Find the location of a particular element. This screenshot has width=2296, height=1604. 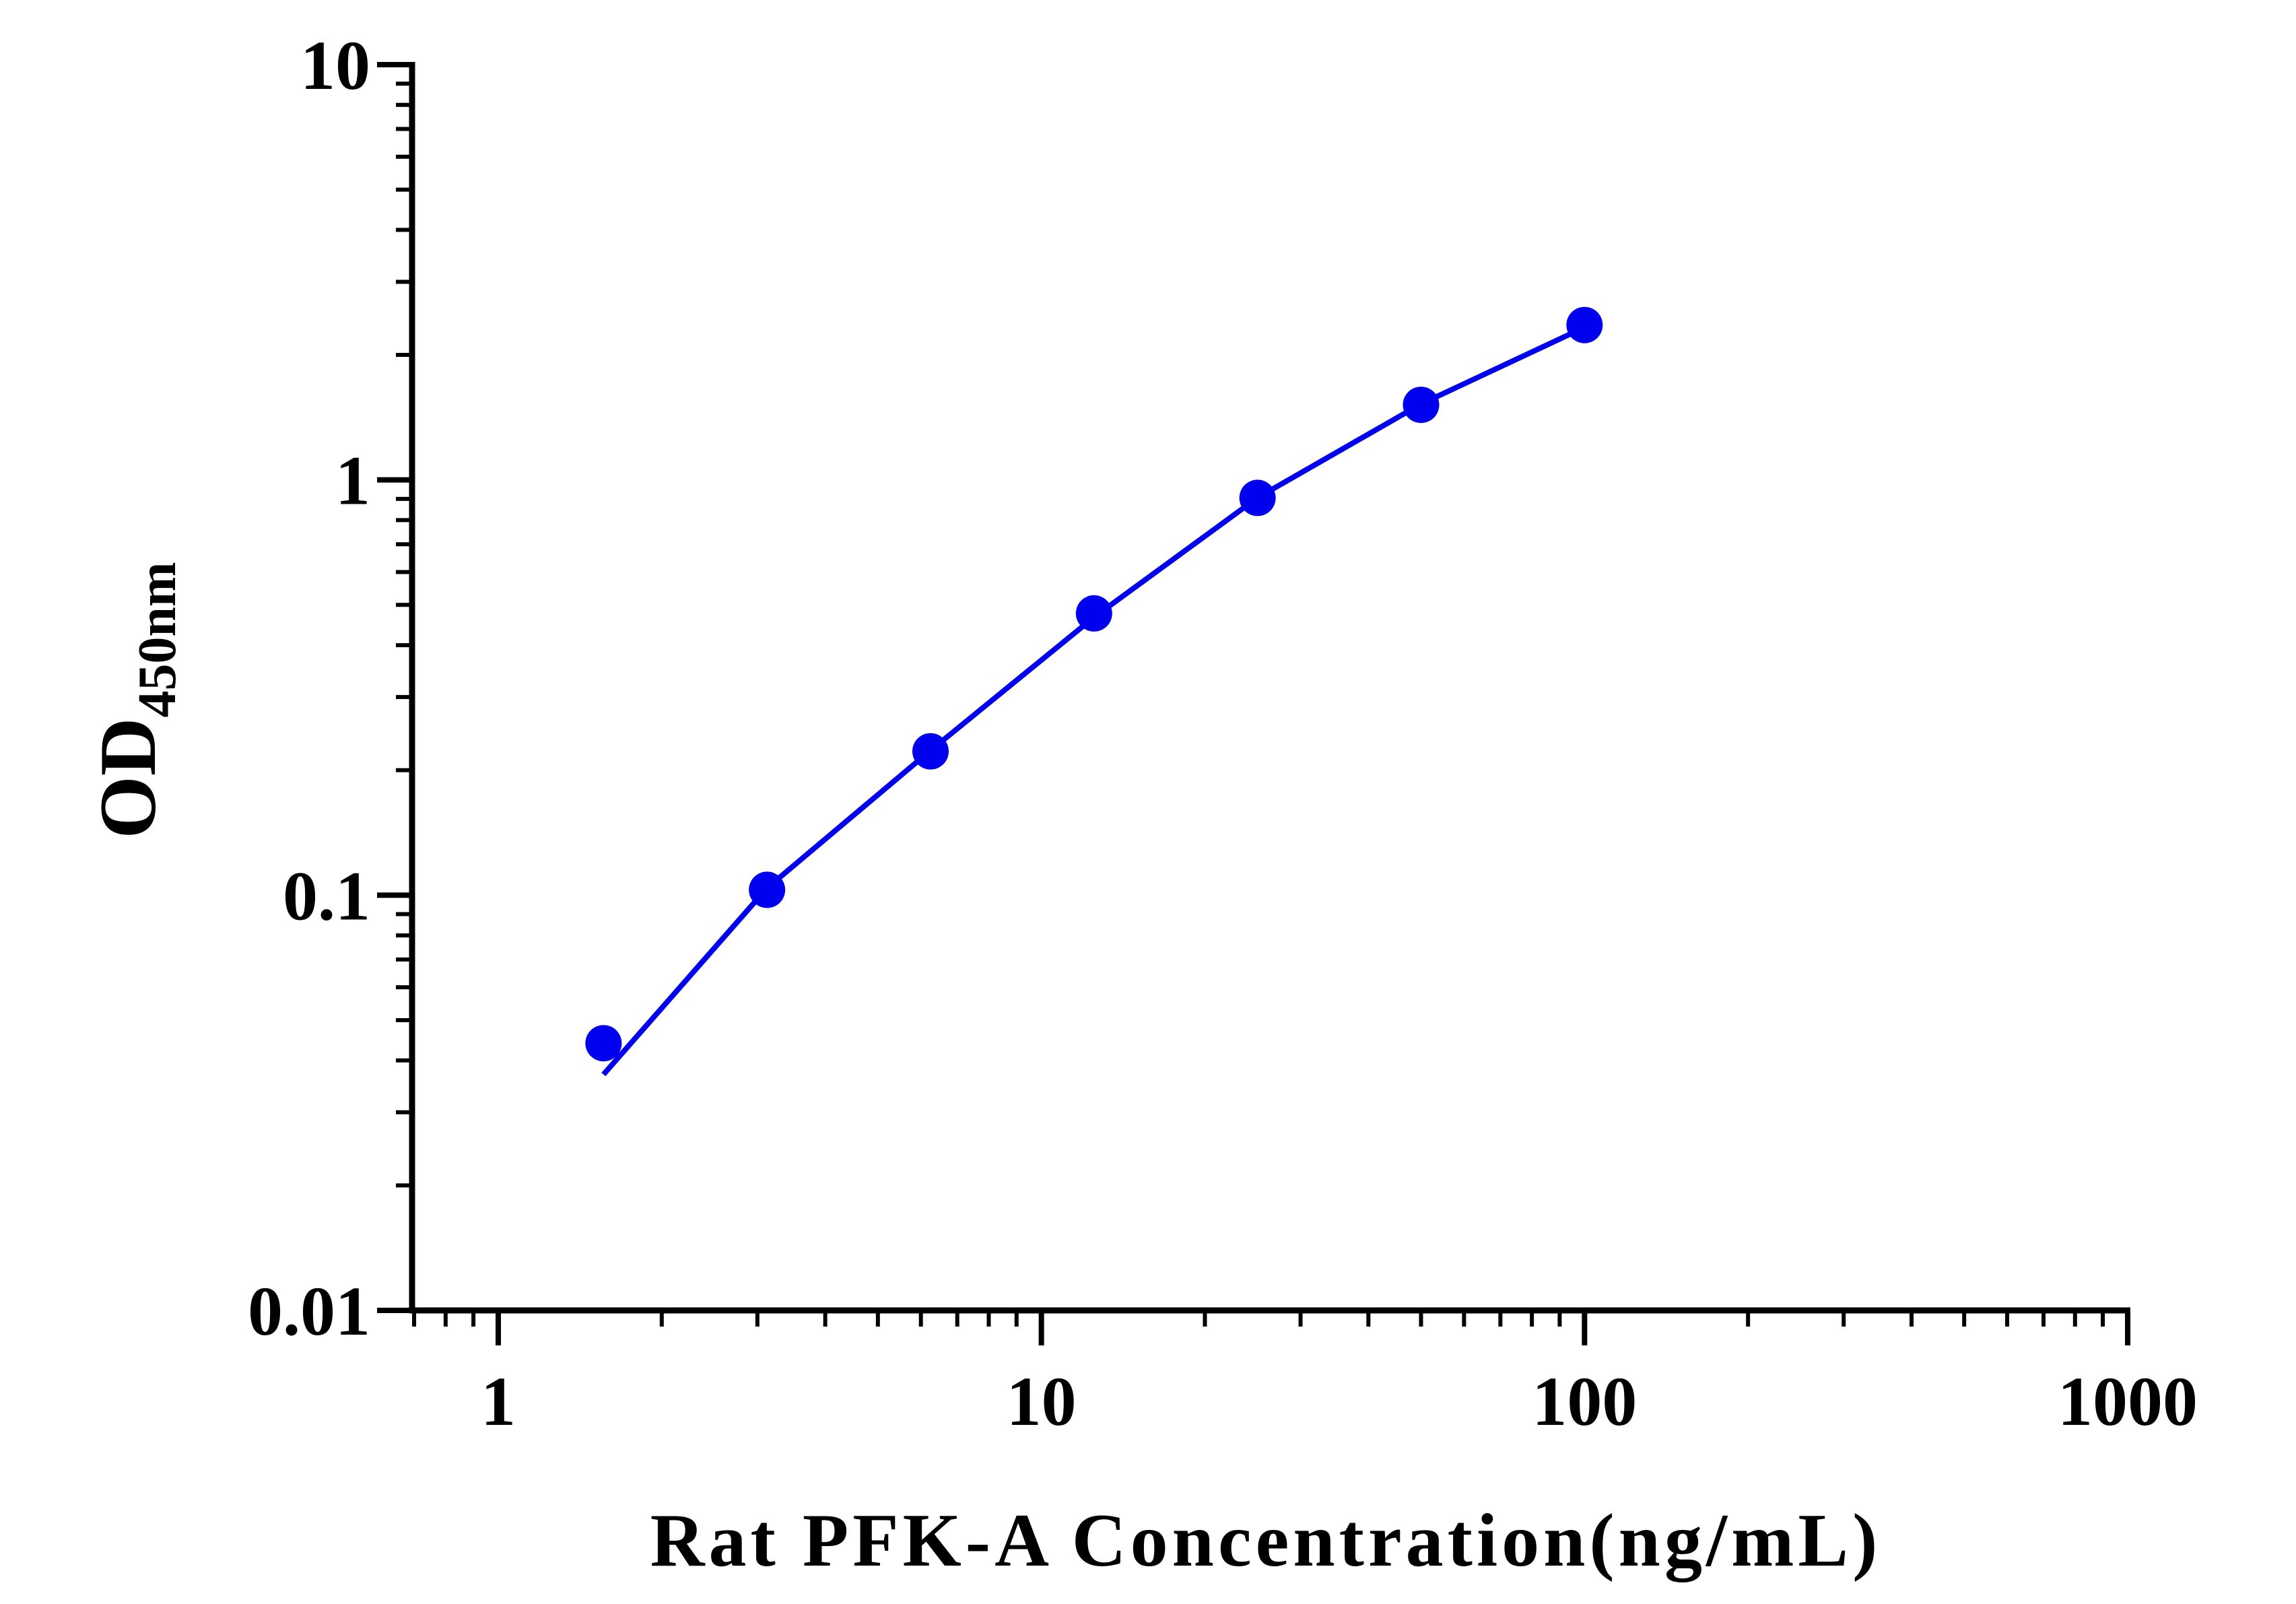

y-tick-label: 1 is located at coordinates (352, 481).